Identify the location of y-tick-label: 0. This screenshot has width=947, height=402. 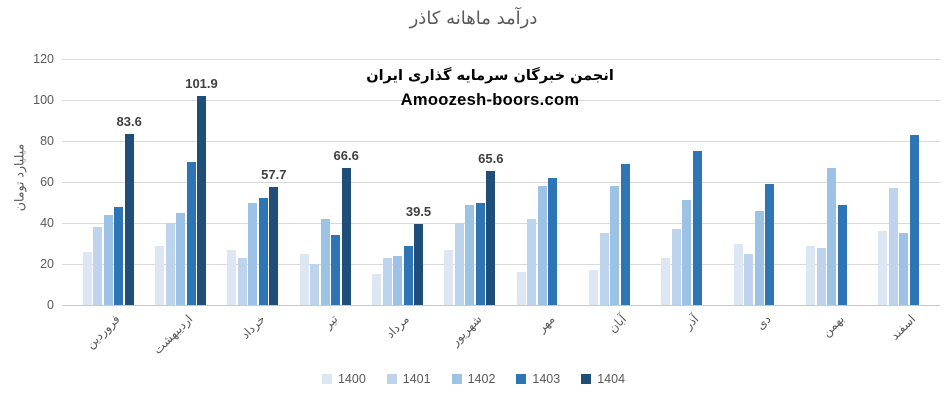
(50, 305).